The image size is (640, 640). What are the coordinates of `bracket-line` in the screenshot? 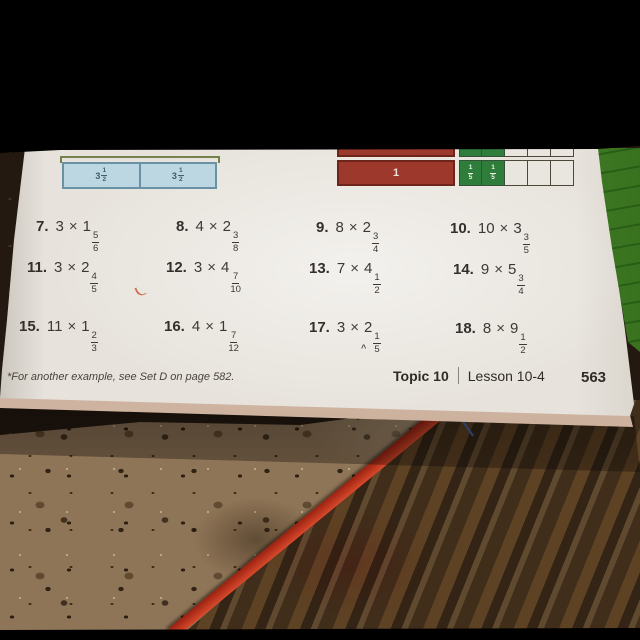 It's located at (140, 159).